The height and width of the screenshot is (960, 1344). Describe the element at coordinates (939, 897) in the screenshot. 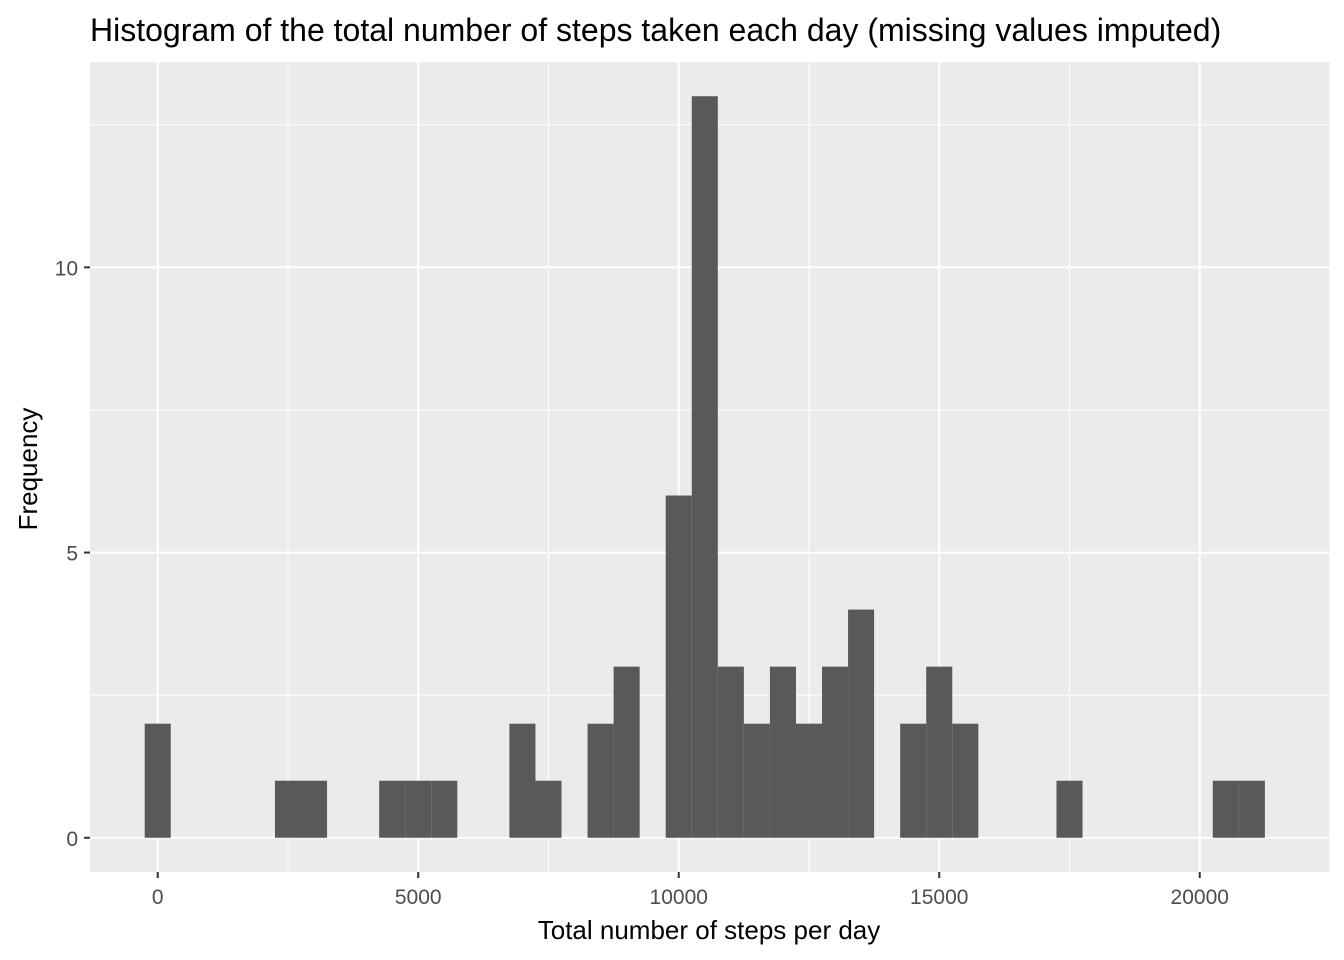

I see `x-tick-label: 15000` at that location.